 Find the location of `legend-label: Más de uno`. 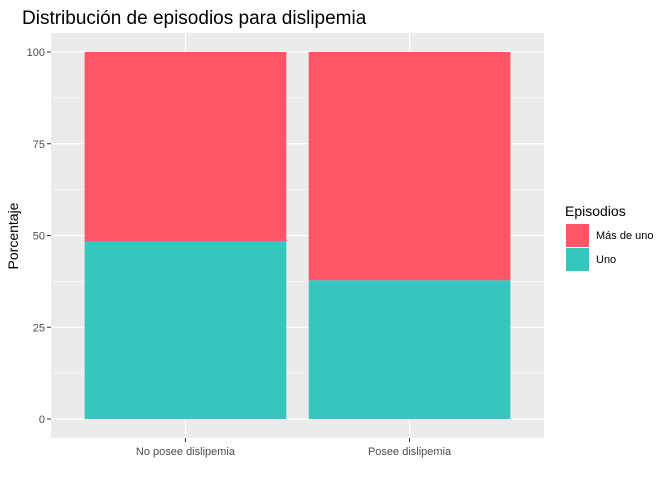

legend-label: Más de uno is located at coordinates (624, 236).